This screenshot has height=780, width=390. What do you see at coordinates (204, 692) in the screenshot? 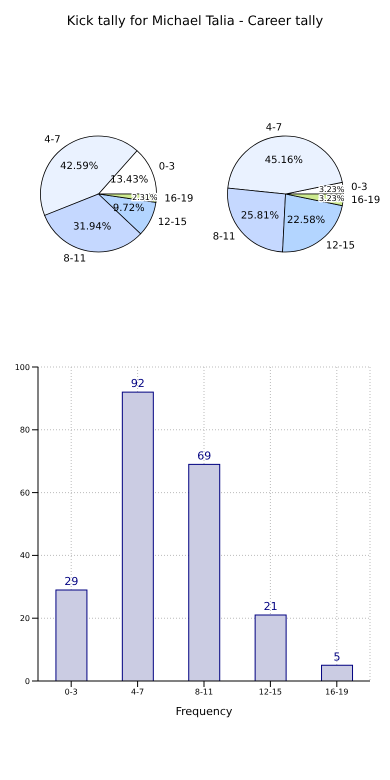
I see `x-tick-label: 8-11` at bounding box center [204, 692].